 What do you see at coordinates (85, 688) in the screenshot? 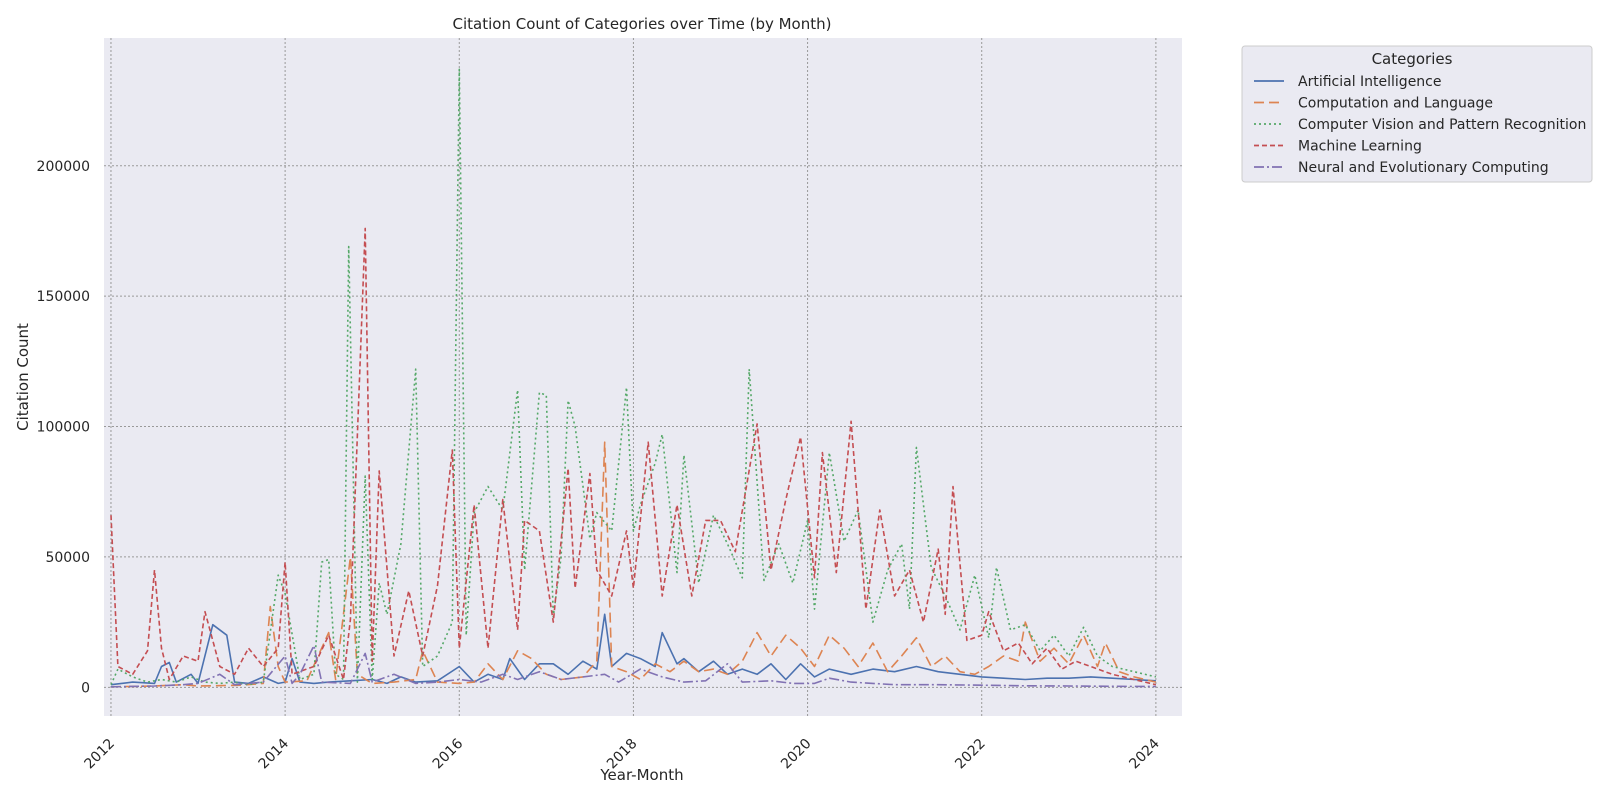
I see `y-tick-label: 0` at bounding box center [85, 688].